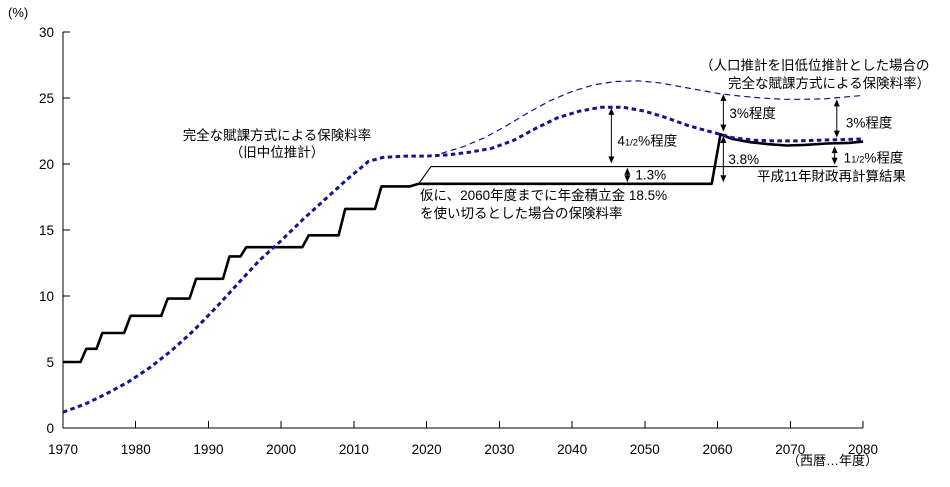 Image resolution: width=950 pixels, height=487 pixels. I want to click on chart-label-hypothetical-line2: を使い切るとした場合の保険料率, so click(521, 213).